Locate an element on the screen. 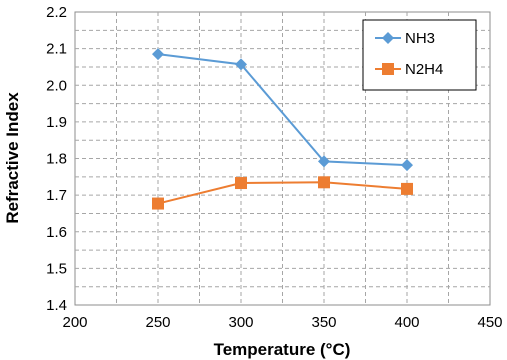 The width and height of the screenshot is (507, 360). series-line-n2h4 is located at coordinates (282, 193).